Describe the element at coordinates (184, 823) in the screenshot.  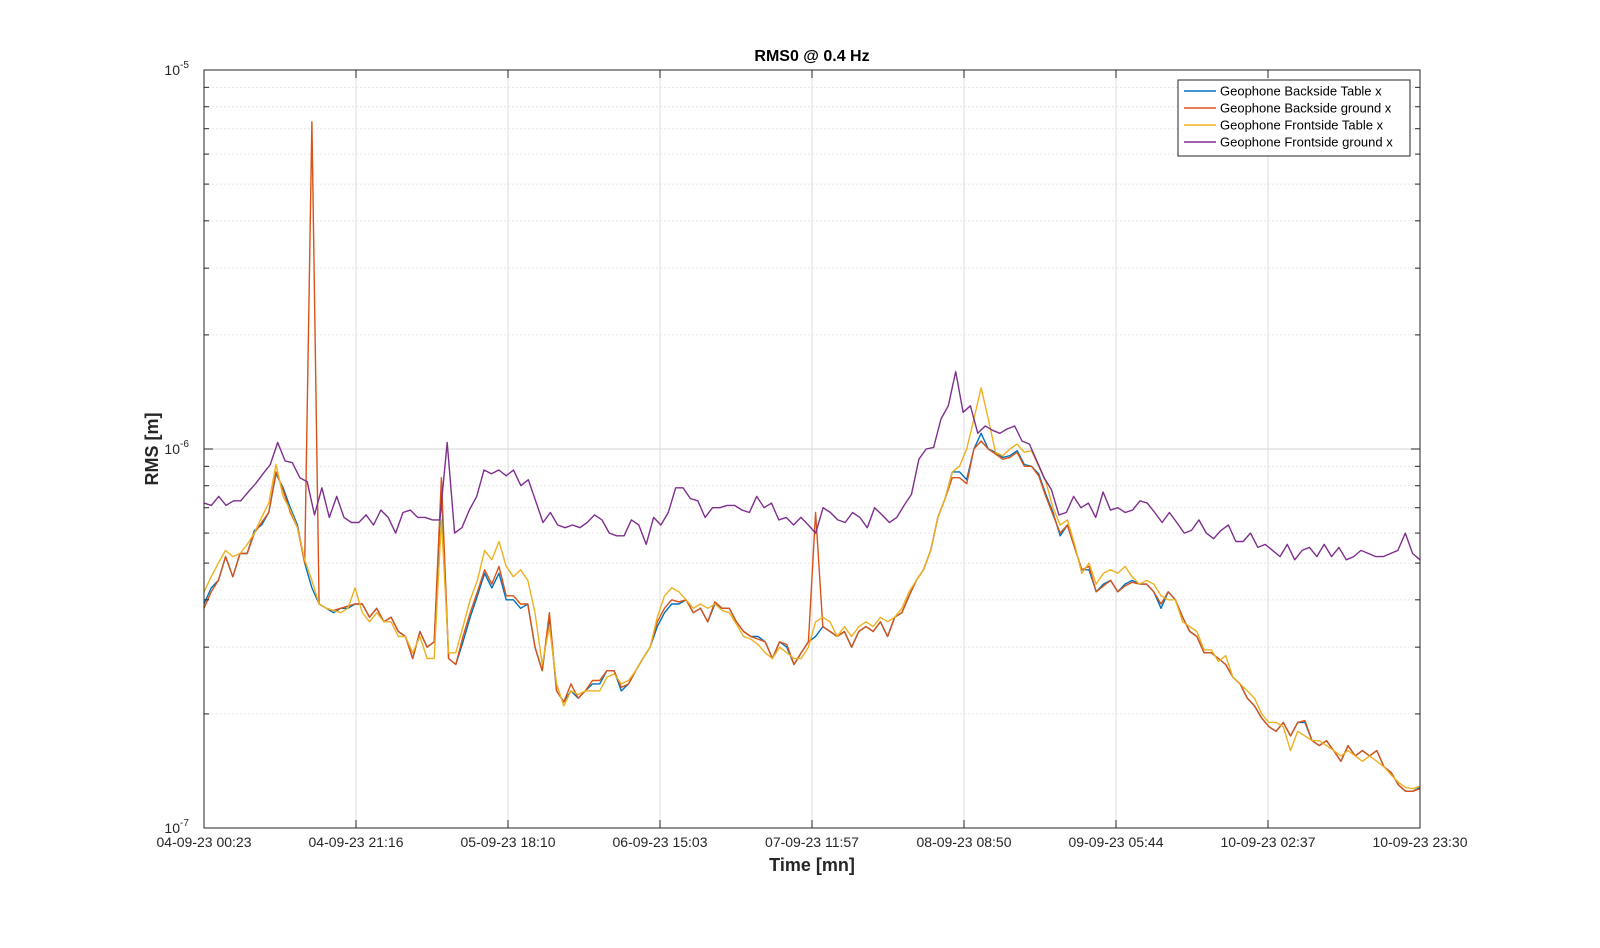
I see `y-tick-exponent: -7` at that location.